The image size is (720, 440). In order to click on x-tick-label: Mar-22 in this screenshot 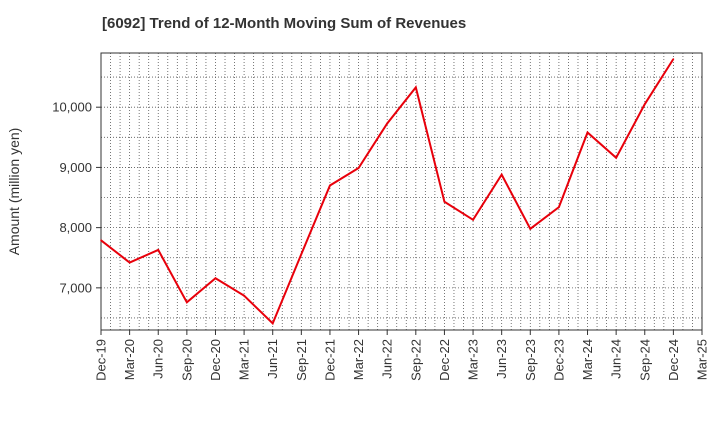, I will do `click(358, 359)`.